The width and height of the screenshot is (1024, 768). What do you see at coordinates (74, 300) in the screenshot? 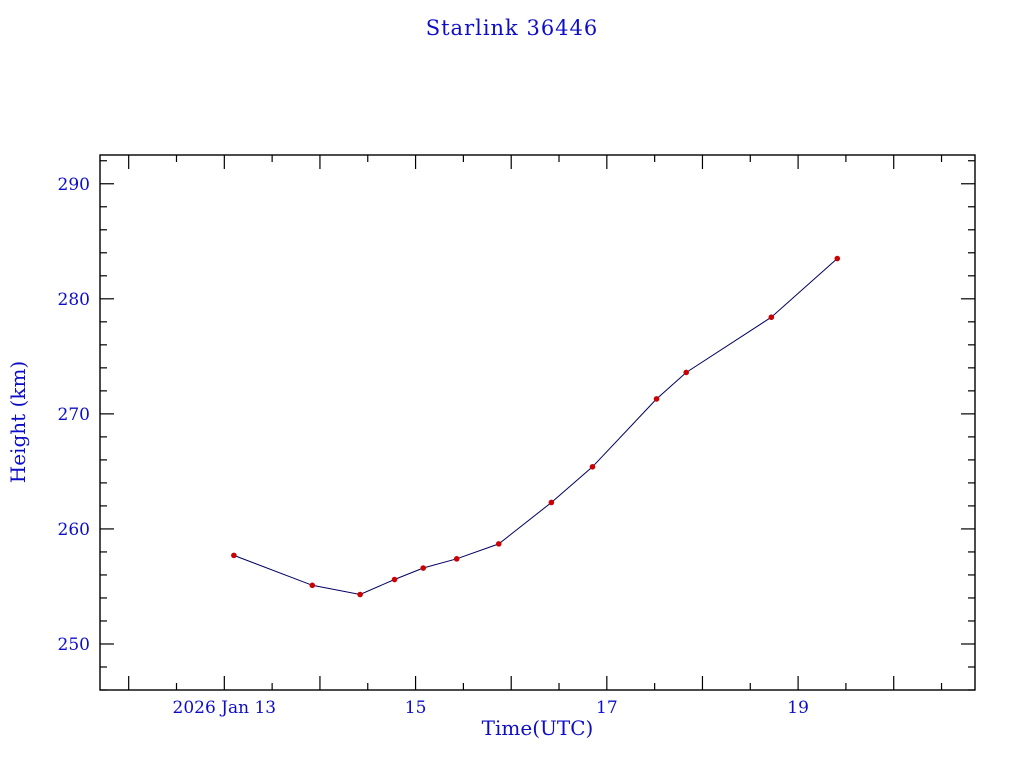
I see `y-tick-label: 280` at bounding box center [74, 300].